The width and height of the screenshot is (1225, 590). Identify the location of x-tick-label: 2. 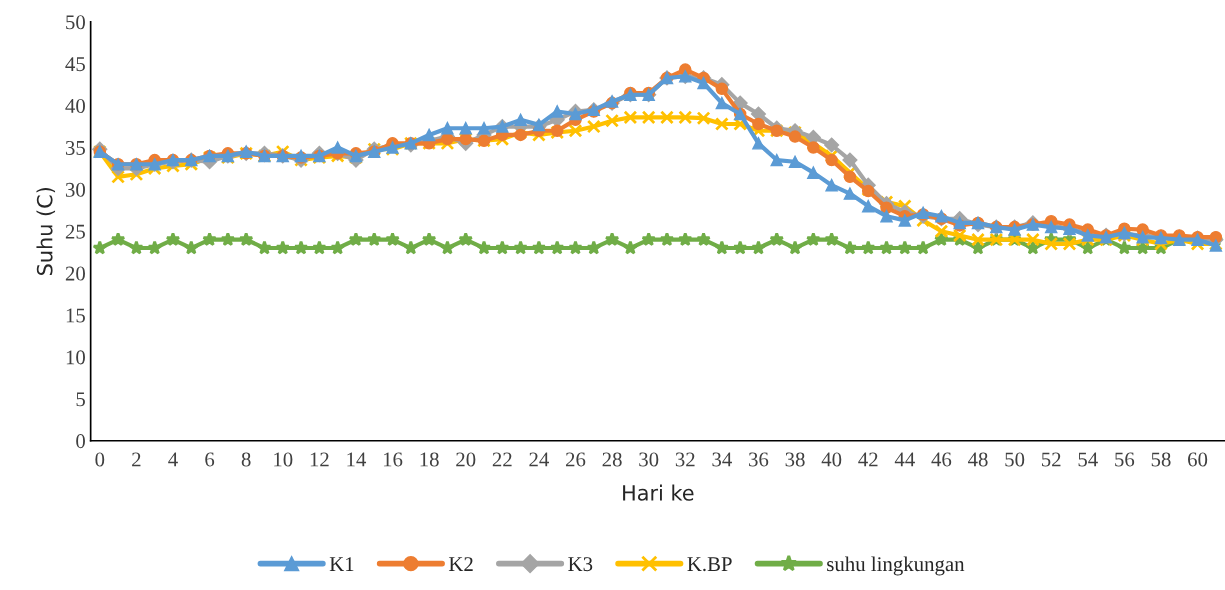
(136, 459).